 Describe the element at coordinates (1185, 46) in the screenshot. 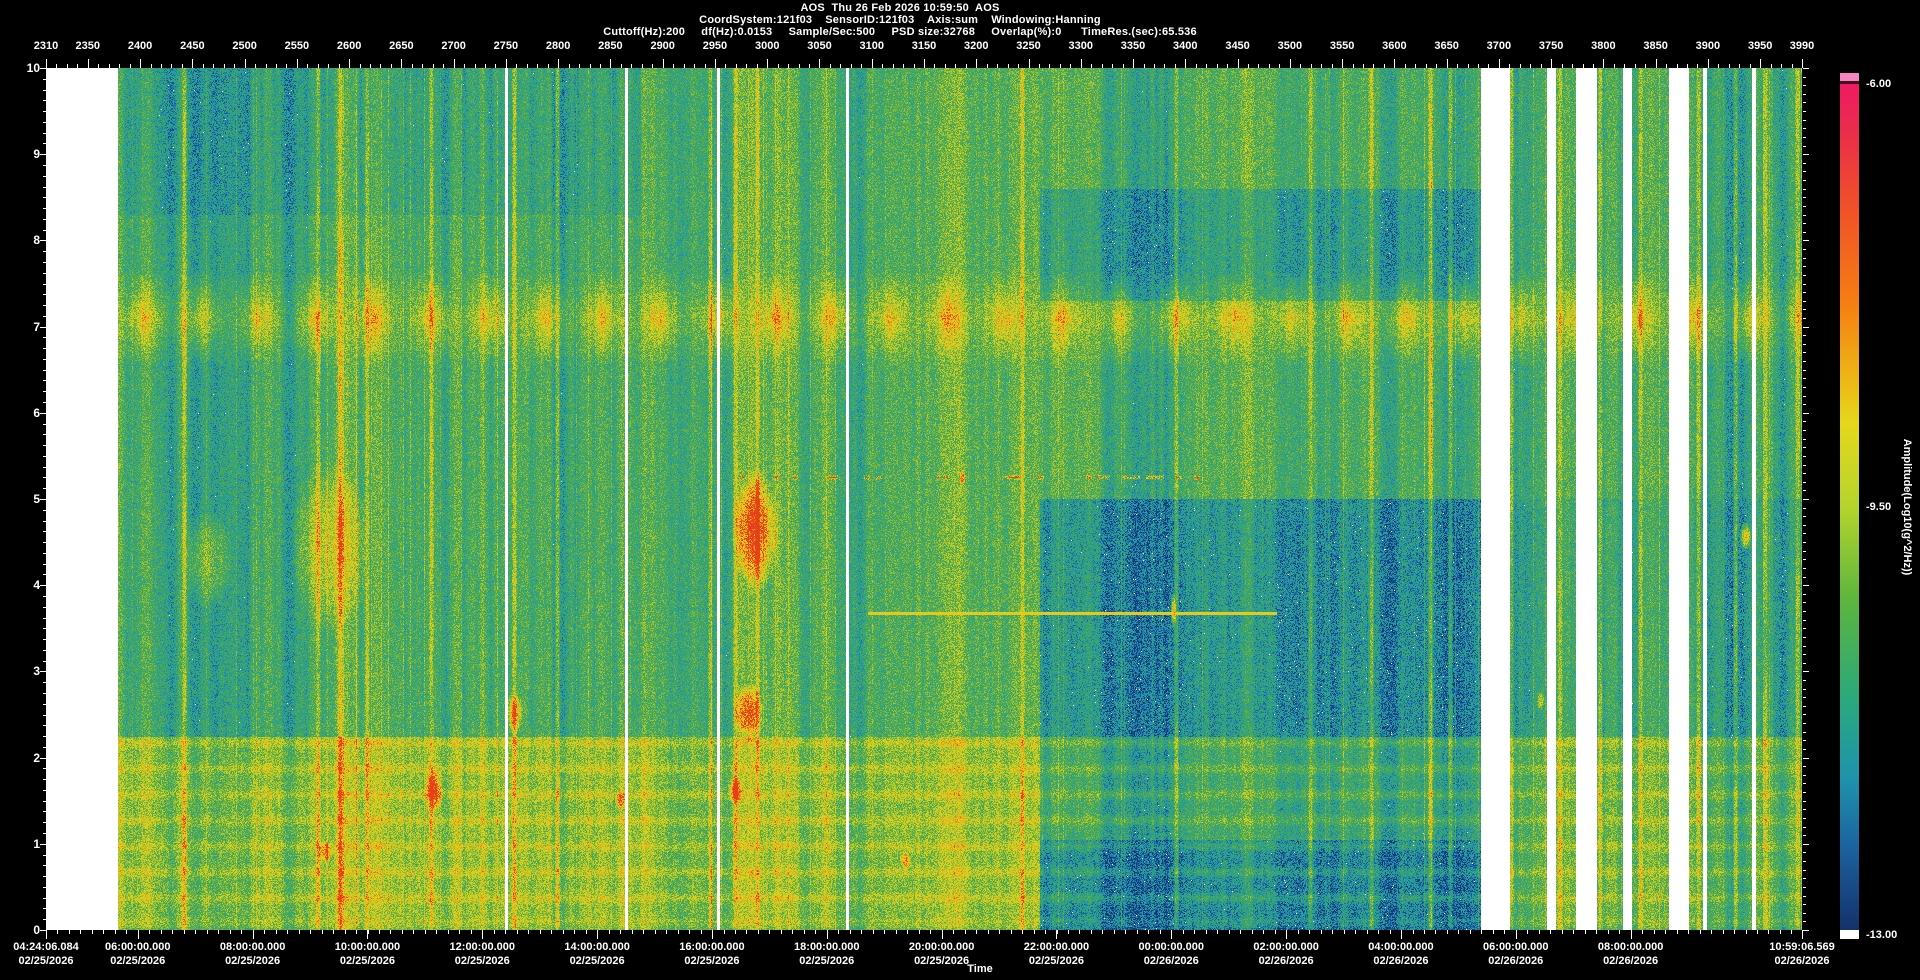

I see `top-axis-tick-label: 3400` at that location.